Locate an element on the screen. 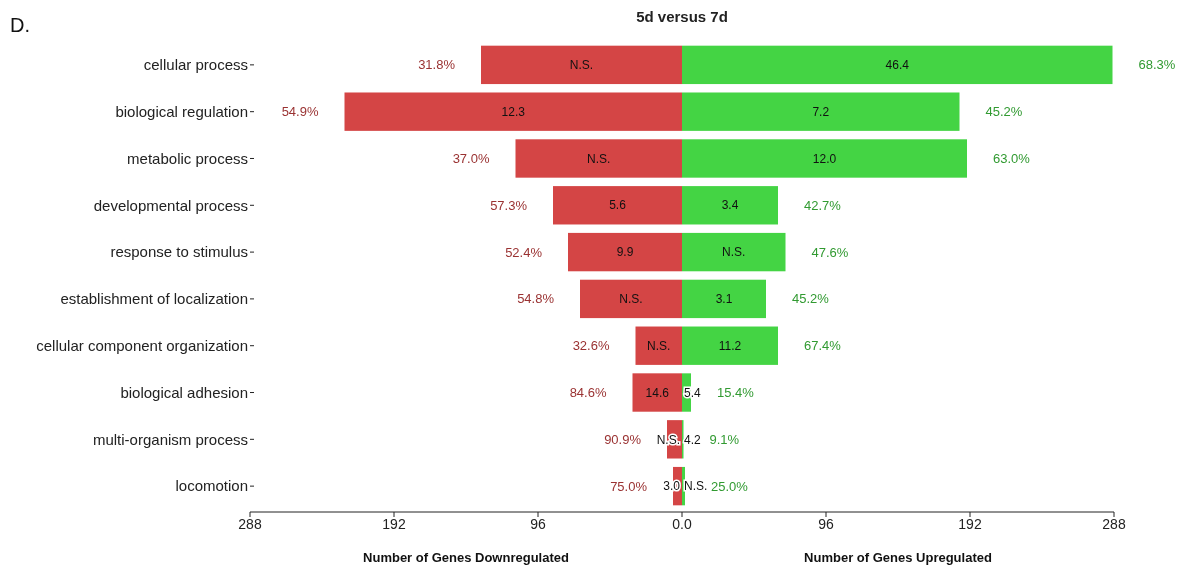  annotation: 11.2 is located at coordinates (730, 345).